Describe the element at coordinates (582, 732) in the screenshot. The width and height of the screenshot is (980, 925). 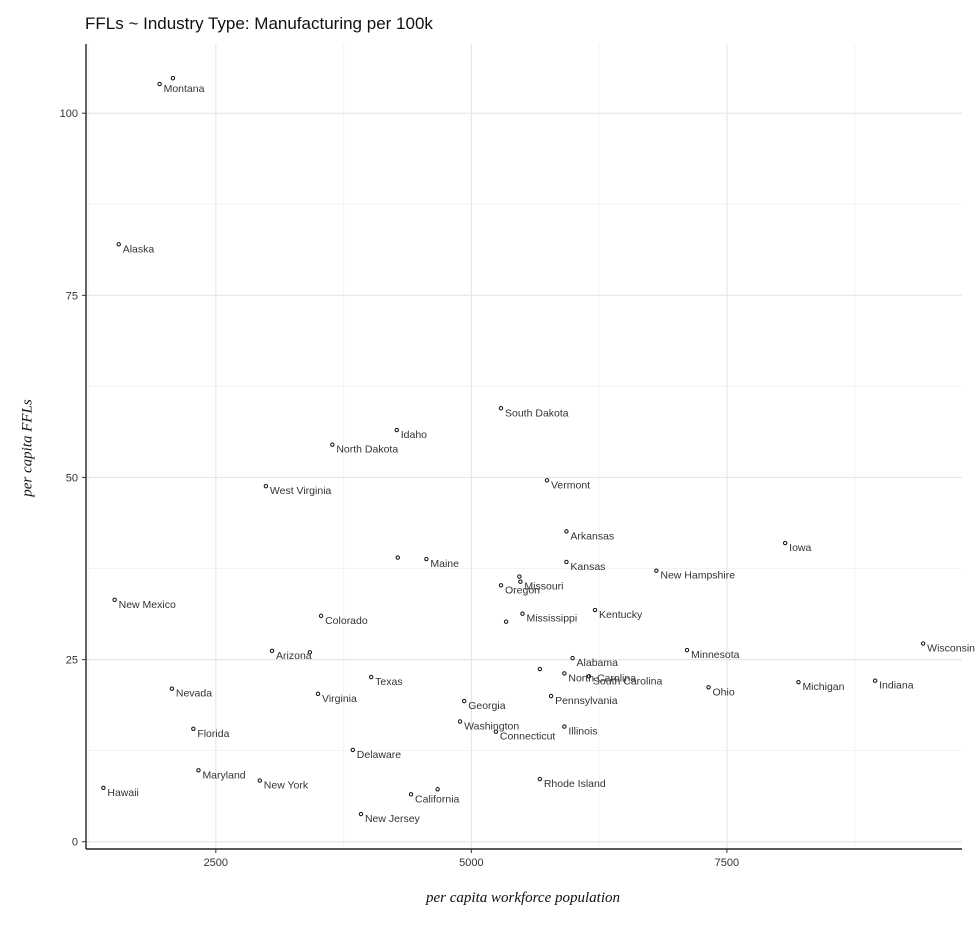
I see `point-label: Illinois` at that location.